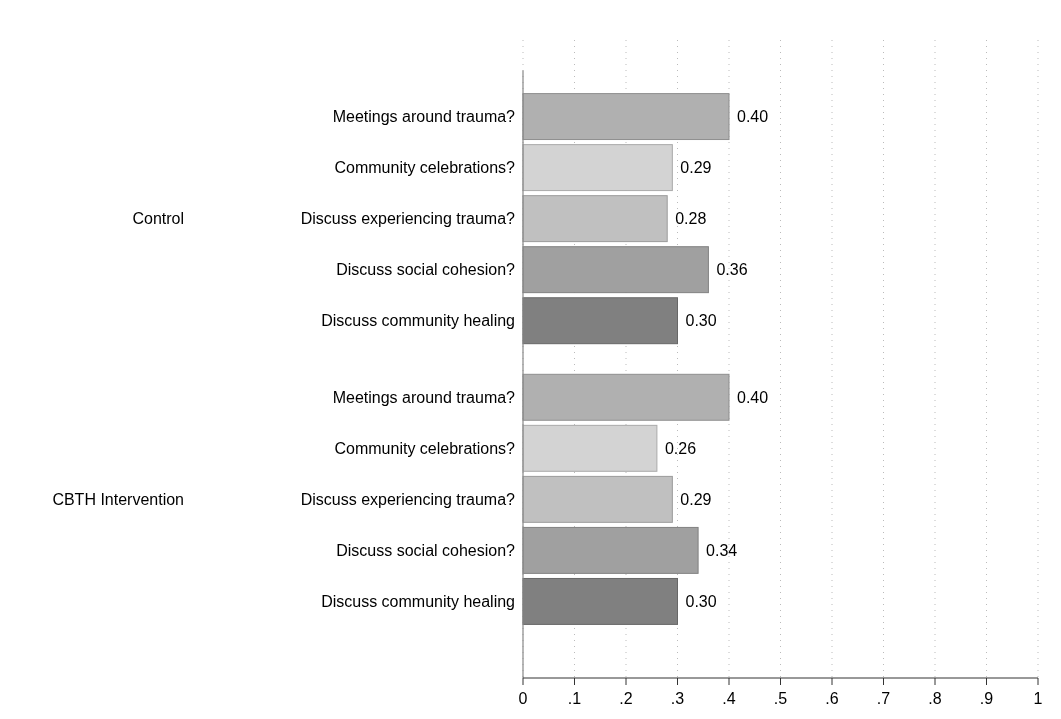 This screenshot has height=719, width=1061. What do you see at coordinates (1038, 698) in the screenshot?
I see `x-tick-label: 1` at bounding box center [1038, 698].